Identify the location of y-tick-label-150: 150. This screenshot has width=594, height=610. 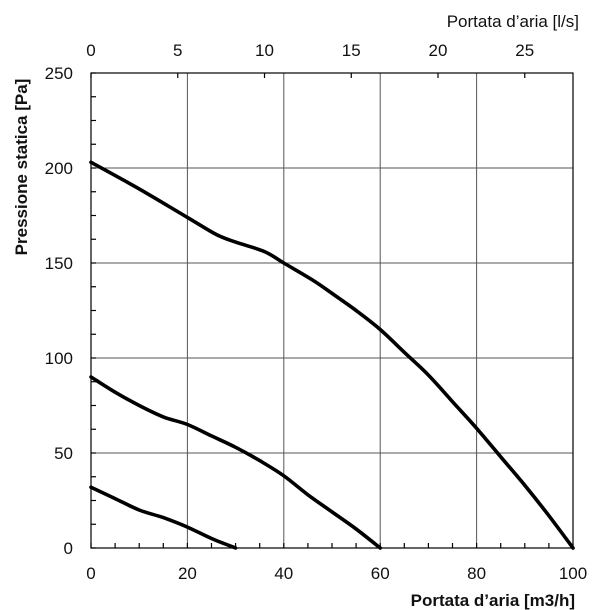
(59, 263).